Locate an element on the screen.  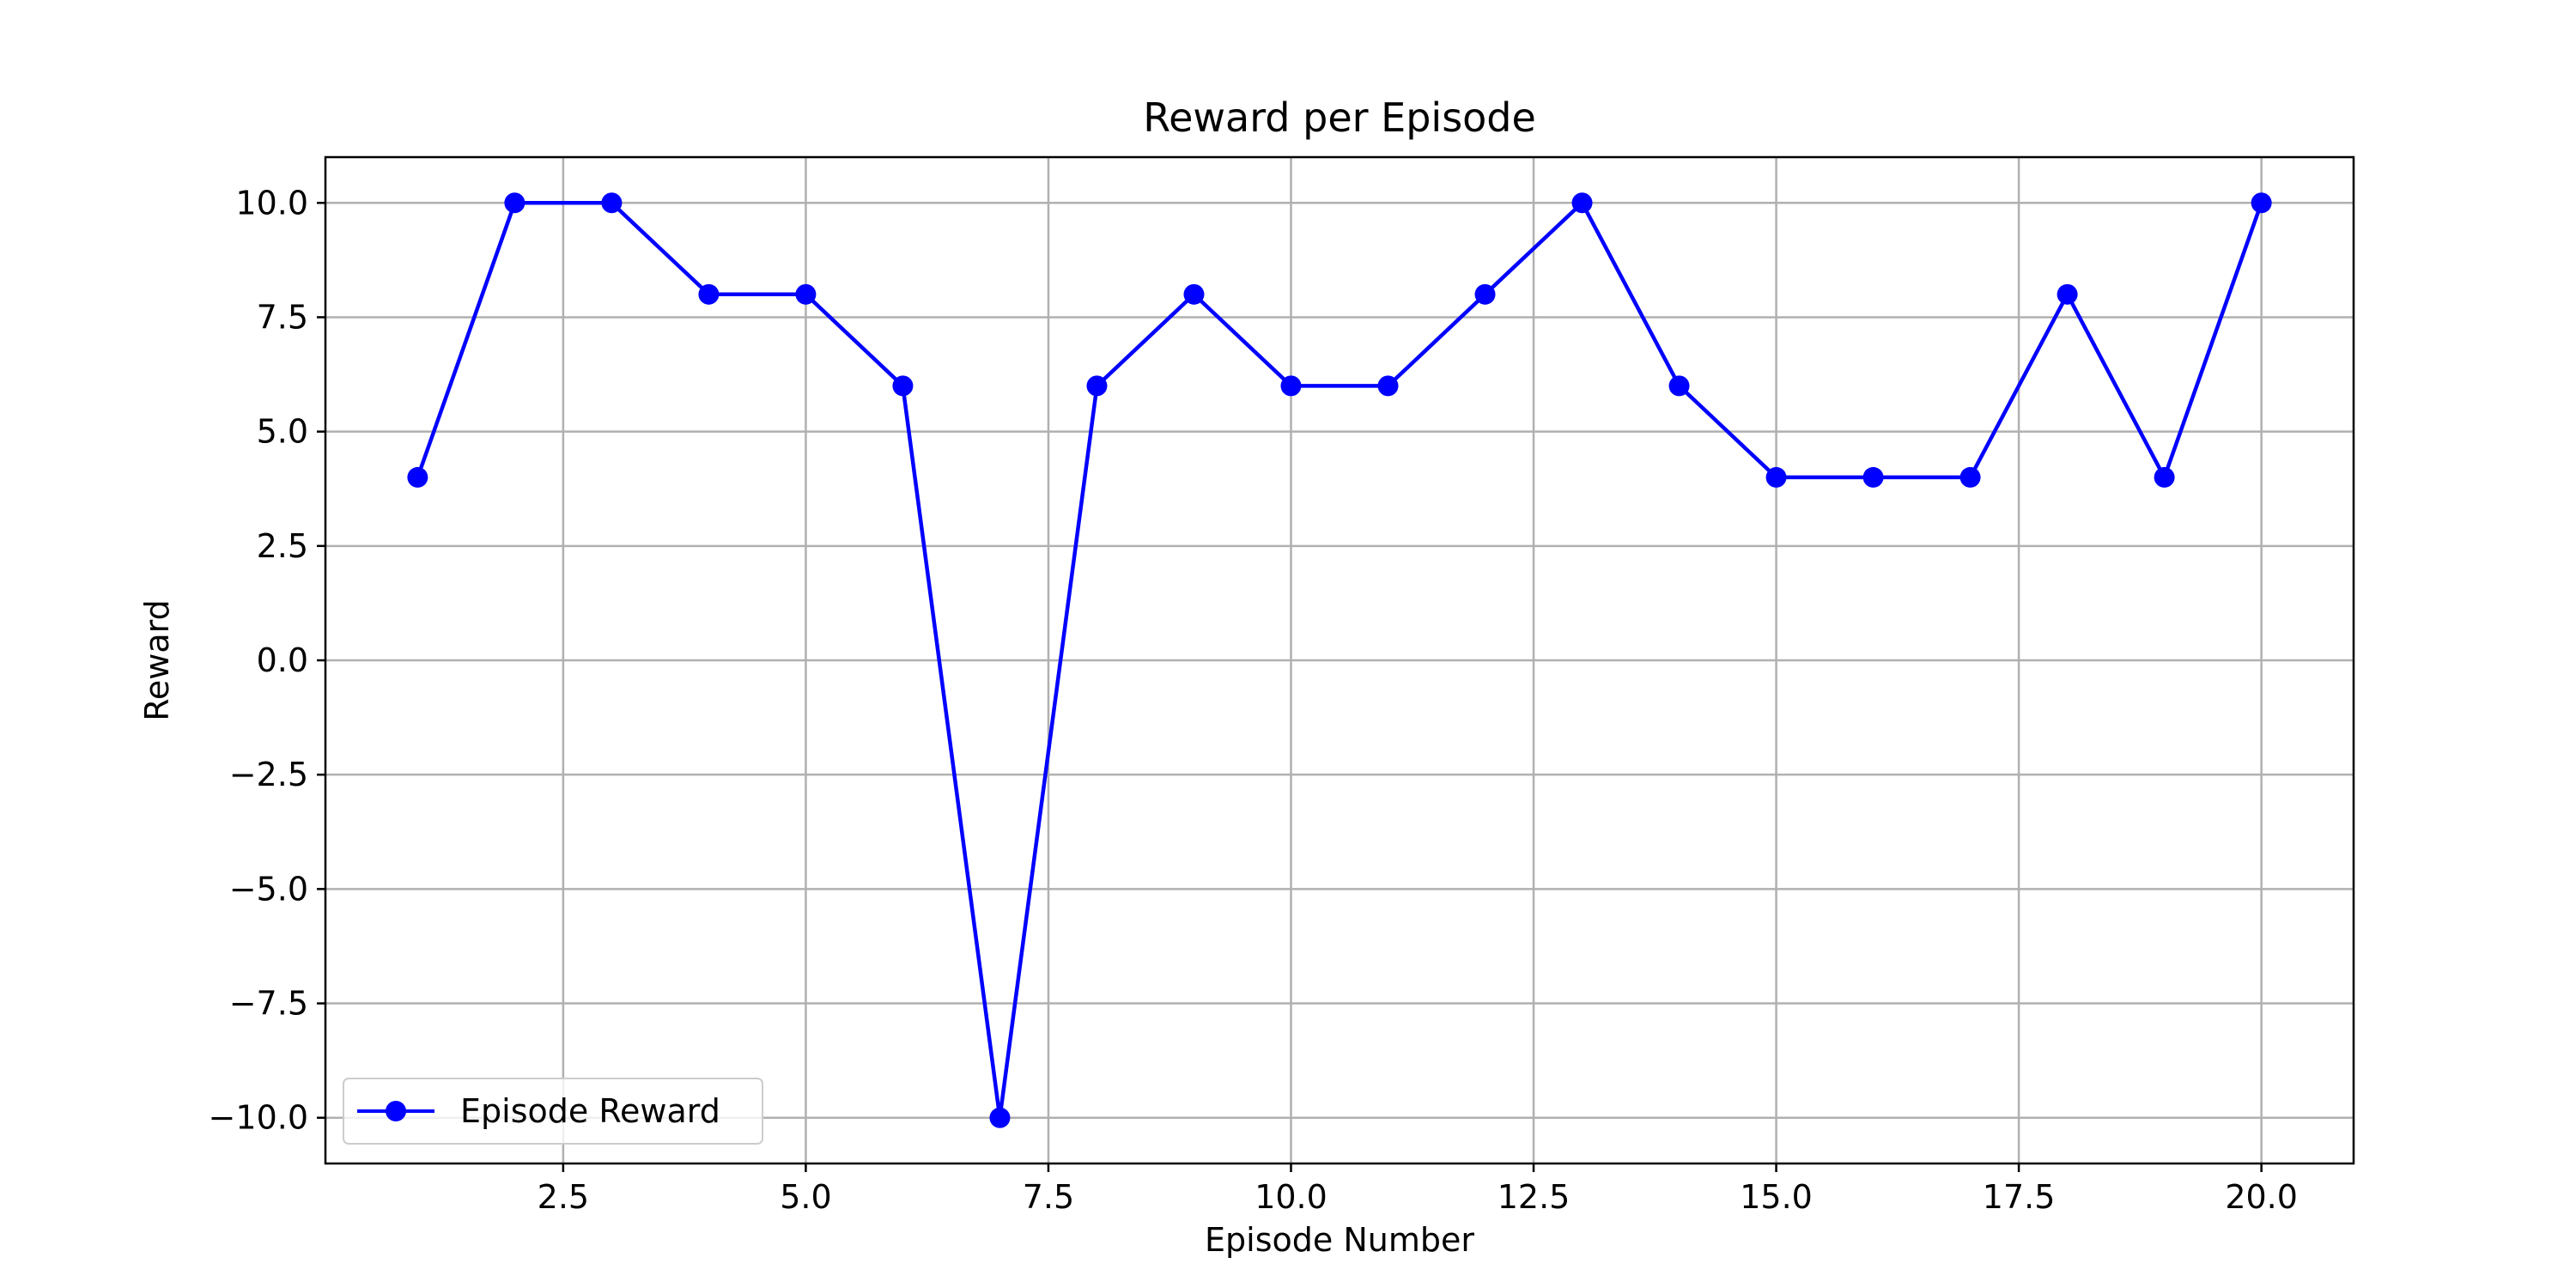
x-tick-label-3: 10.0 is located at coordinates (1291, 1197).